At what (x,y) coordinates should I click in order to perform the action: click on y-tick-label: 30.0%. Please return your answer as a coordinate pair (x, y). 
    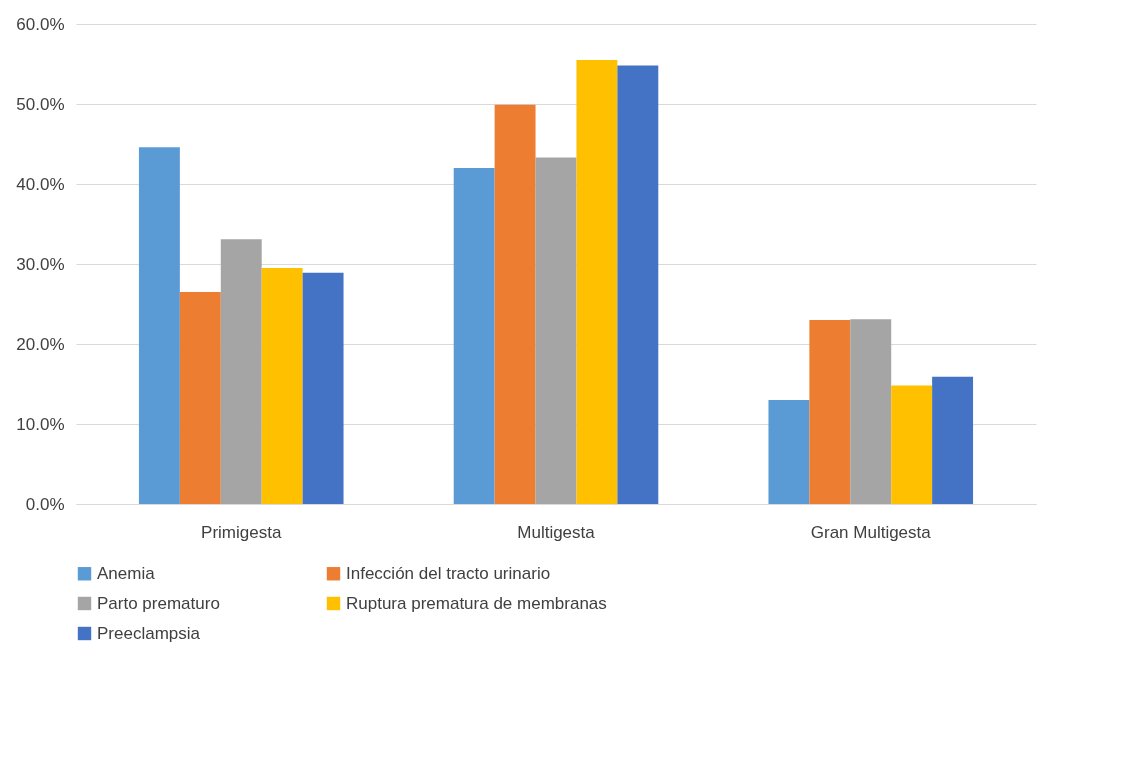
    Looking at the image, I should click on (40, 264).